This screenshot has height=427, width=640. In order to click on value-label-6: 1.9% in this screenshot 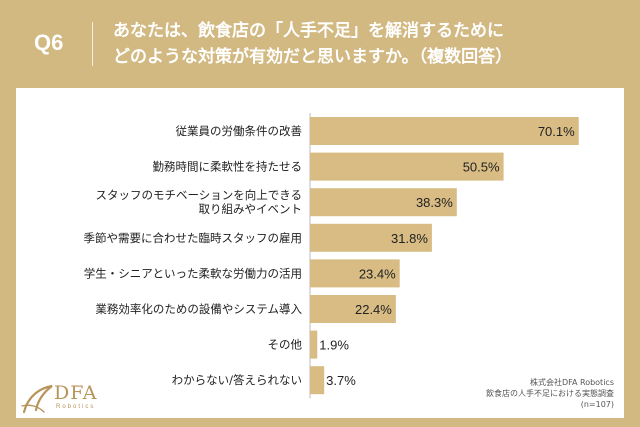, I will do `click(334, 345)`.